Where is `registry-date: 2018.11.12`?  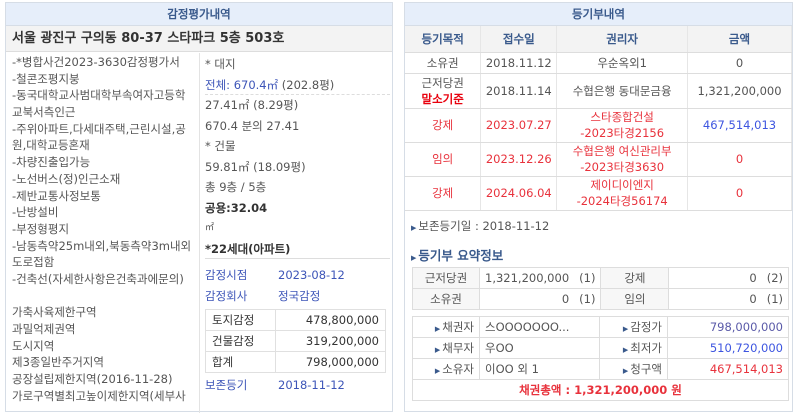
registry-date: 2018.11.12 is located at coordinates (518, 62).